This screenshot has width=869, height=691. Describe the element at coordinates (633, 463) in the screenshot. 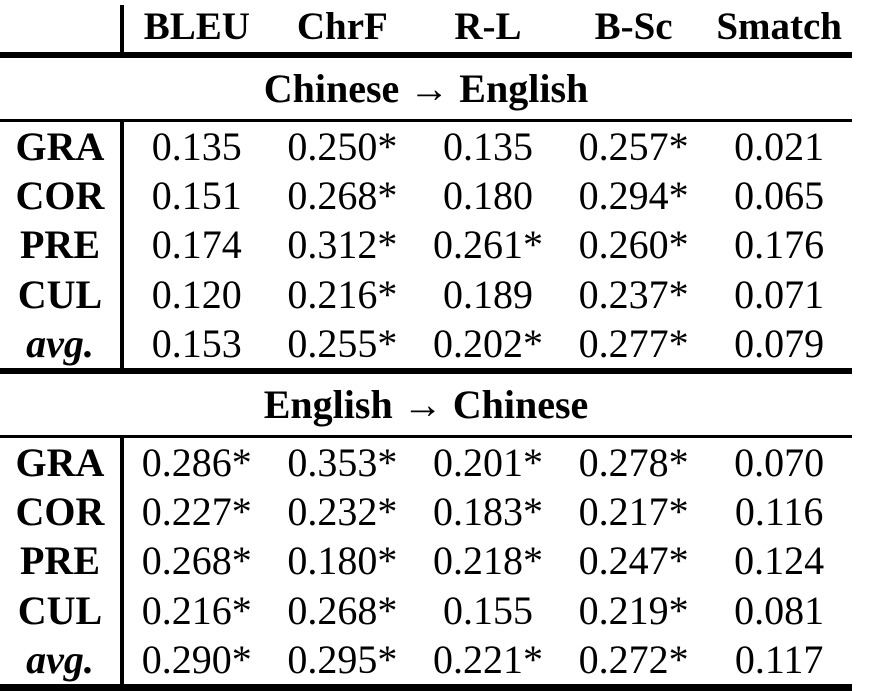

I see `cell-bsc: 0.278*` at that location.